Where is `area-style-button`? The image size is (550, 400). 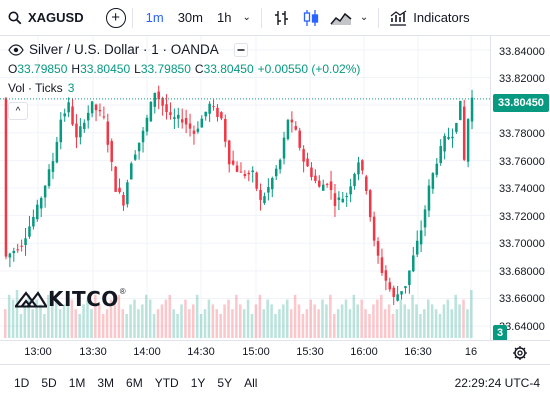 area-style-button is located at coordinates (341, 17).